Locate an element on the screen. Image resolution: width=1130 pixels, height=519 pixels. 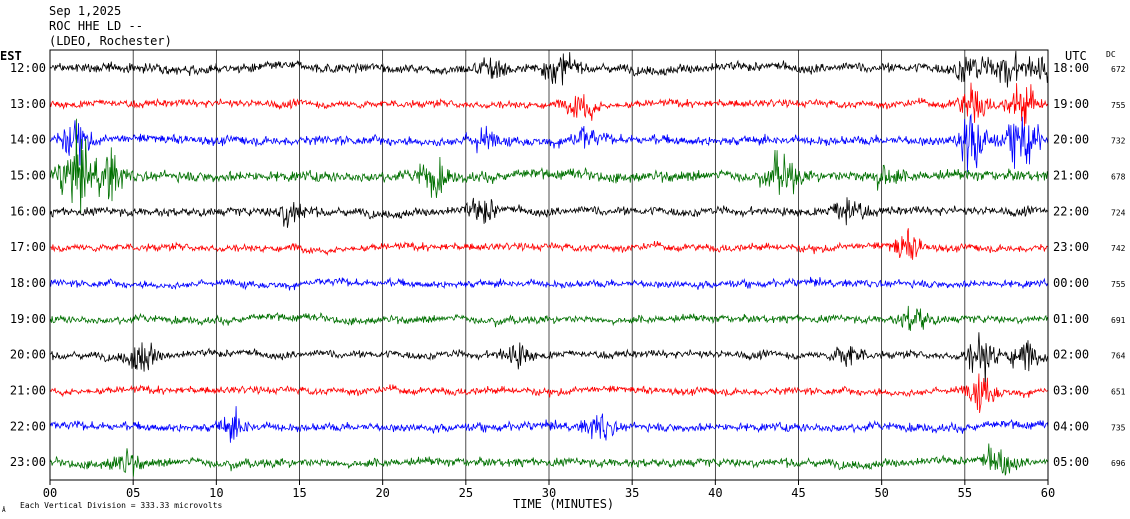
station-code: ROC HHE LD -- is located at coordinates (96, 26).